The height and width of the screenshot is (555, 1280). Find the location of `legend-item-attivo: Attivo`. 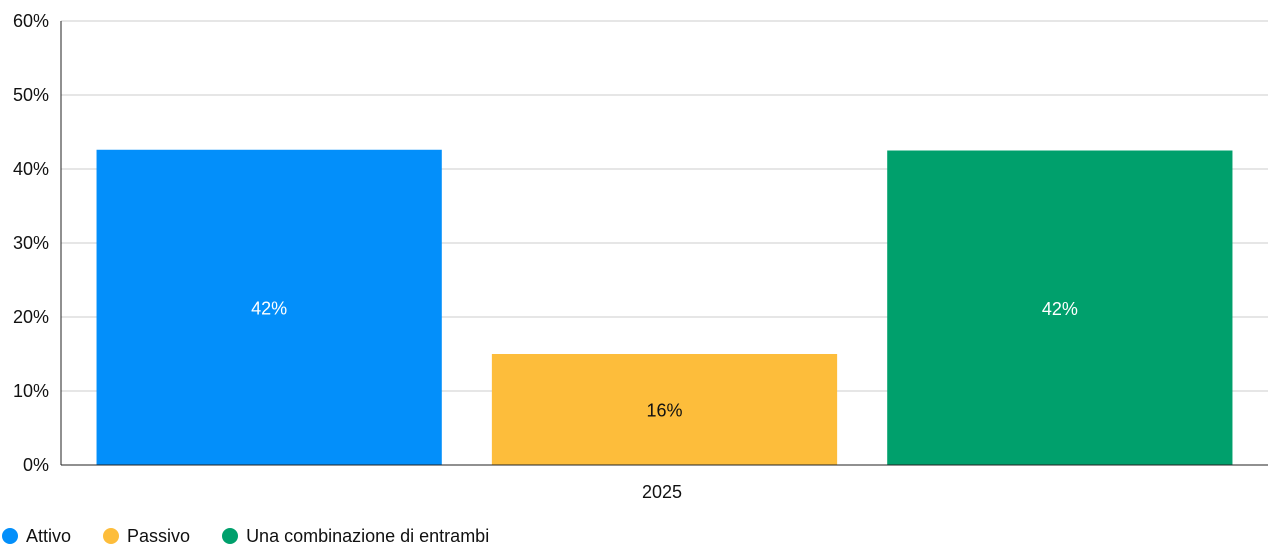

legend-item-attivo: Attivo is located at coordinates (36, 536).